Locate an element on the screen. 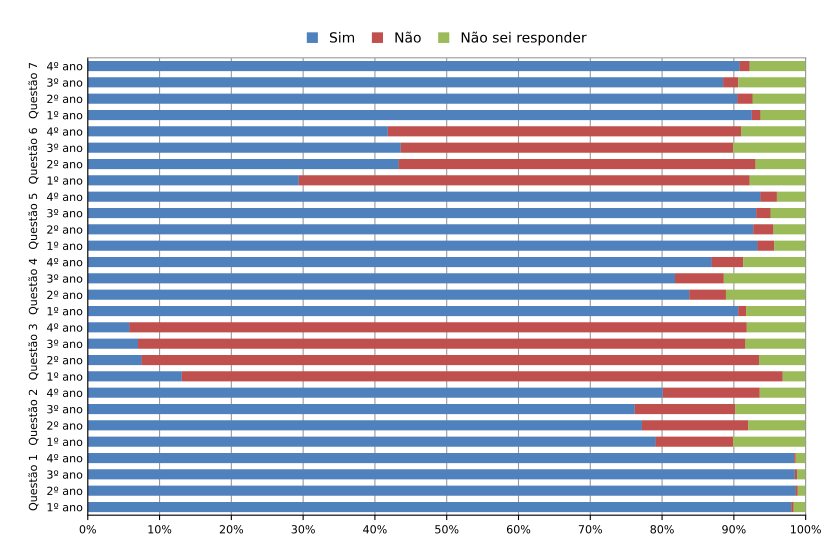  x-tick-label: 80% is located at coordinates (662, 529).